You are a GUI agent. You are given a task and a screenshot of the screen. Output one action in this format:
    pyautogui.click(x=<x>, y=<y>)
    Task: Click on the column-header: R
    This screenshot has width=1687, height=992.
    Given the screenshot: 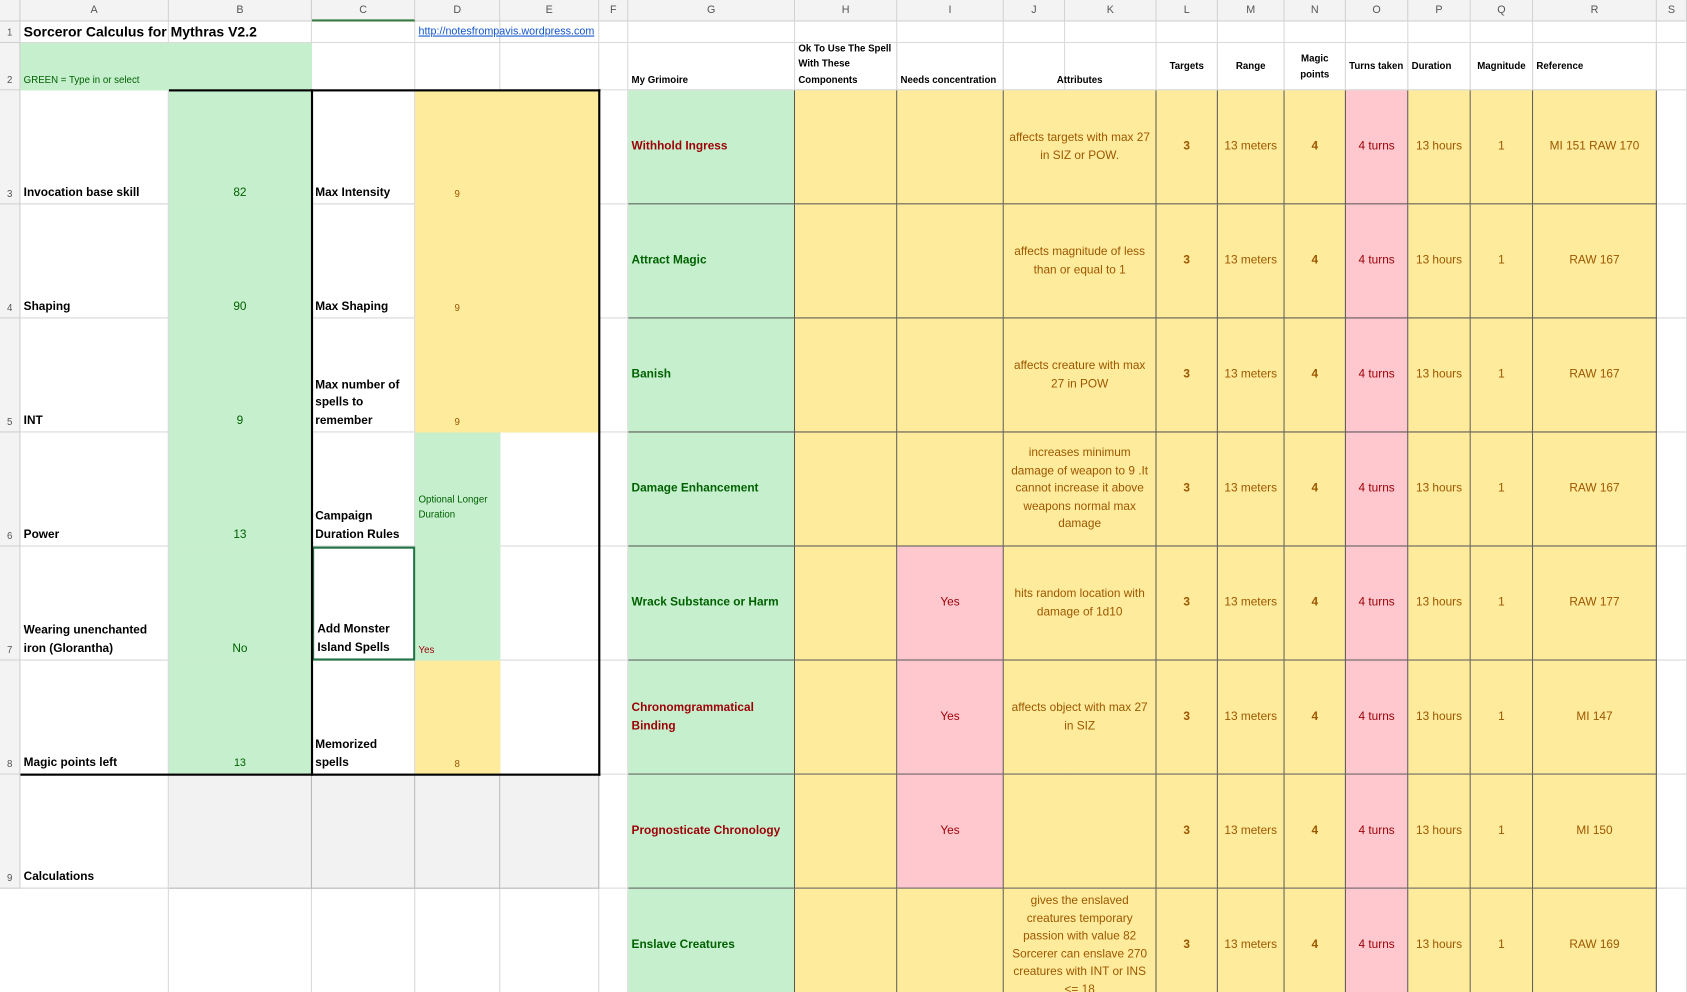 What is the action you would take?
    pyautogui.click(x=1595, y=11)
    